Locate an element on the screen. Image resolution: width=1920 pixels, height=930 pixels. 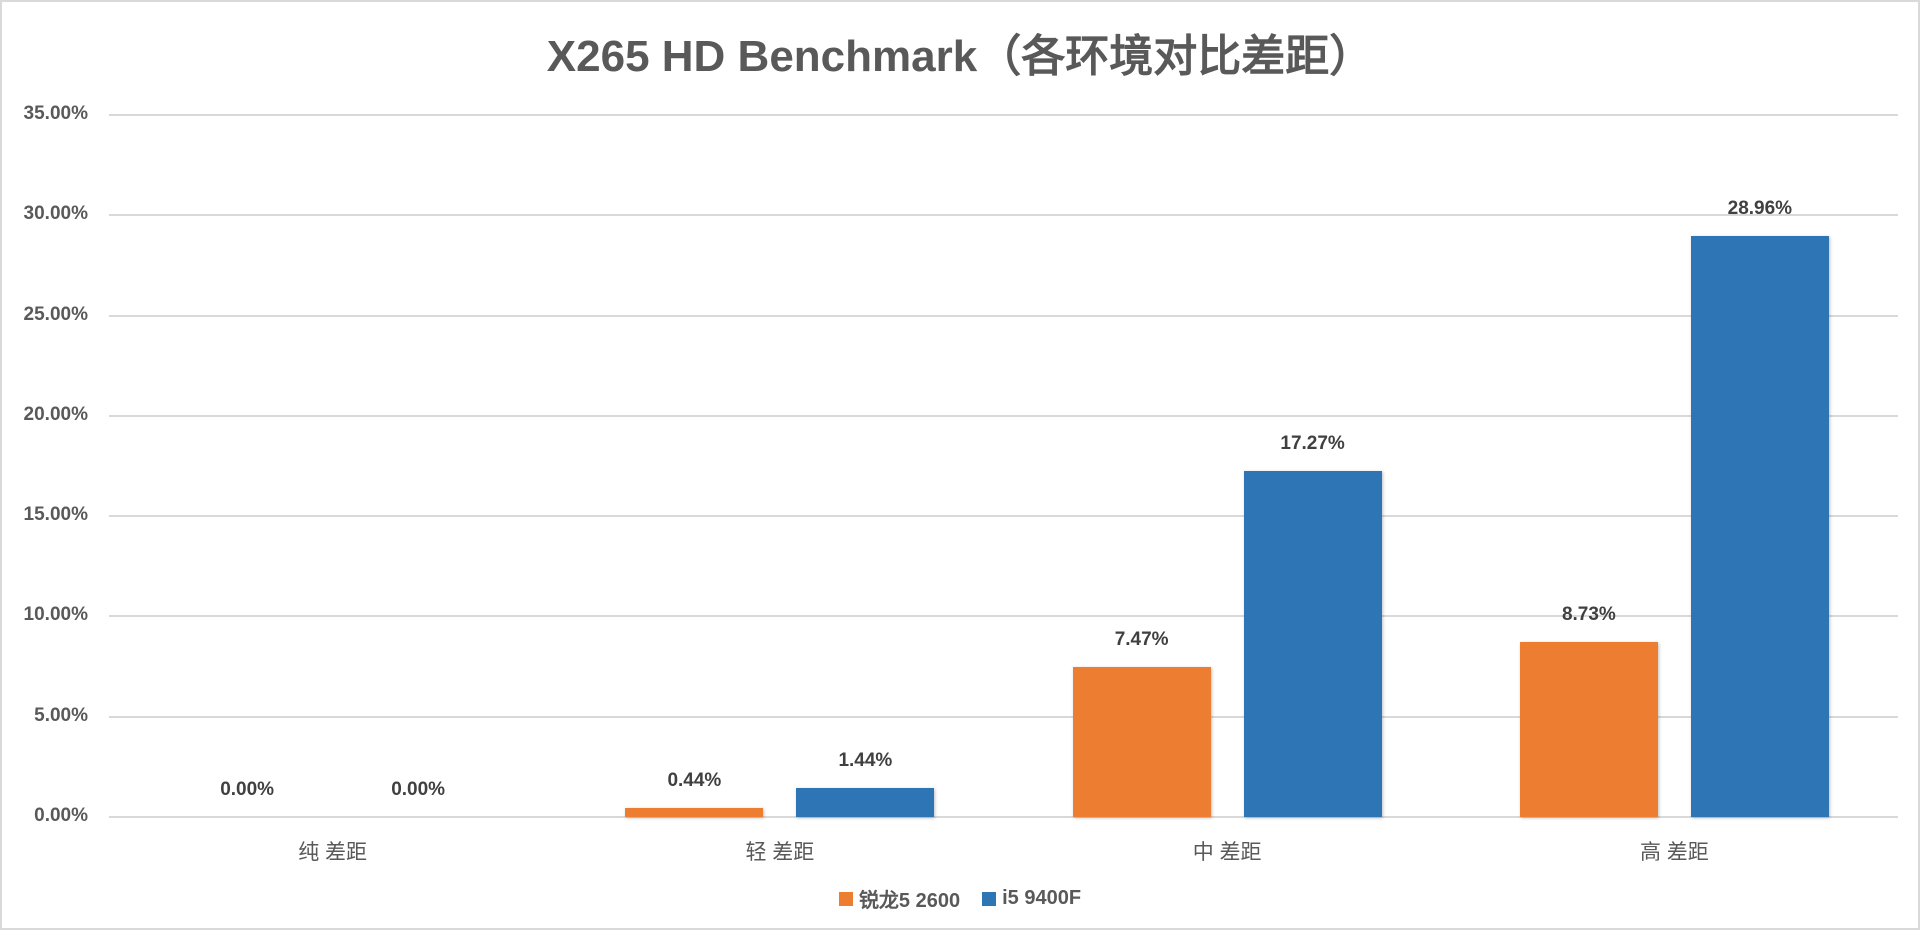
x-category-label: 纯 差距 is located at coordinates (333, 852).